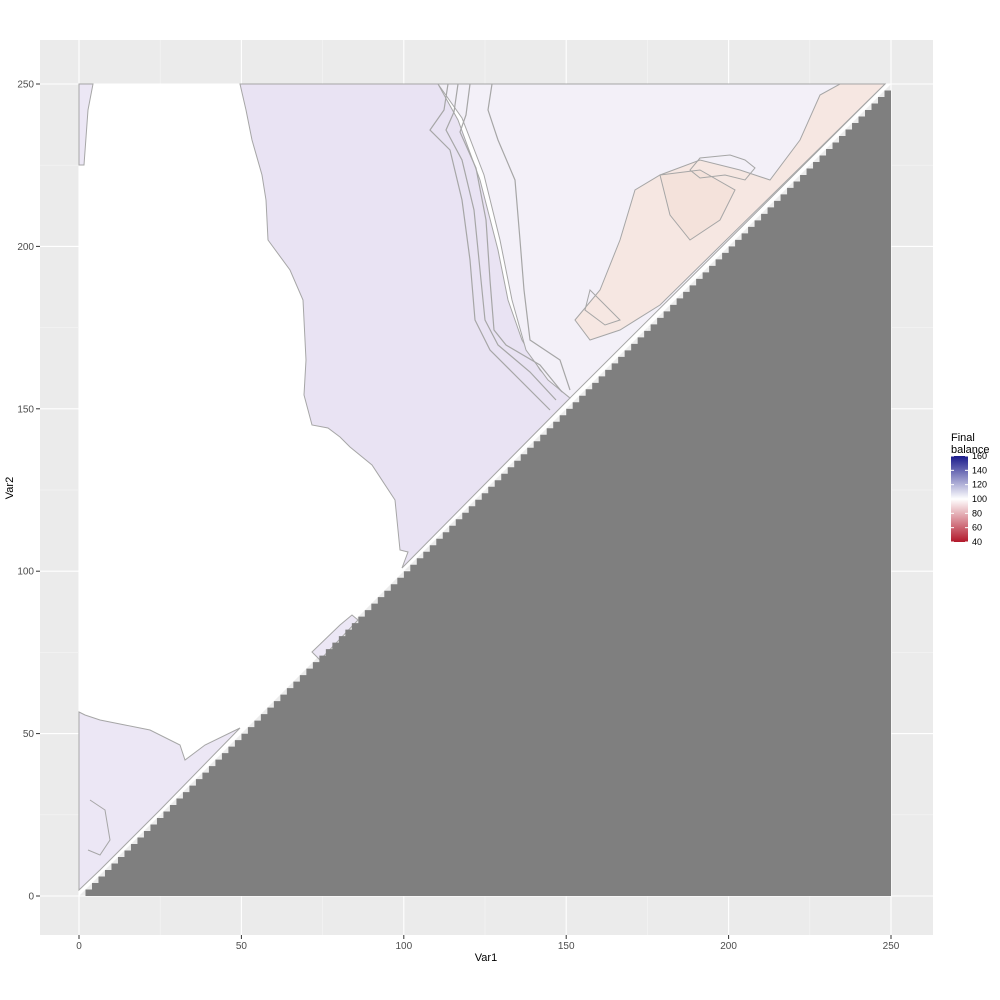 The width and height of the screenshot is (1000, 1000). What do you see at coordinates (979, 456) in the screenshot?
I see `legend-tick-label: 160` at bounding box center [979, 456].